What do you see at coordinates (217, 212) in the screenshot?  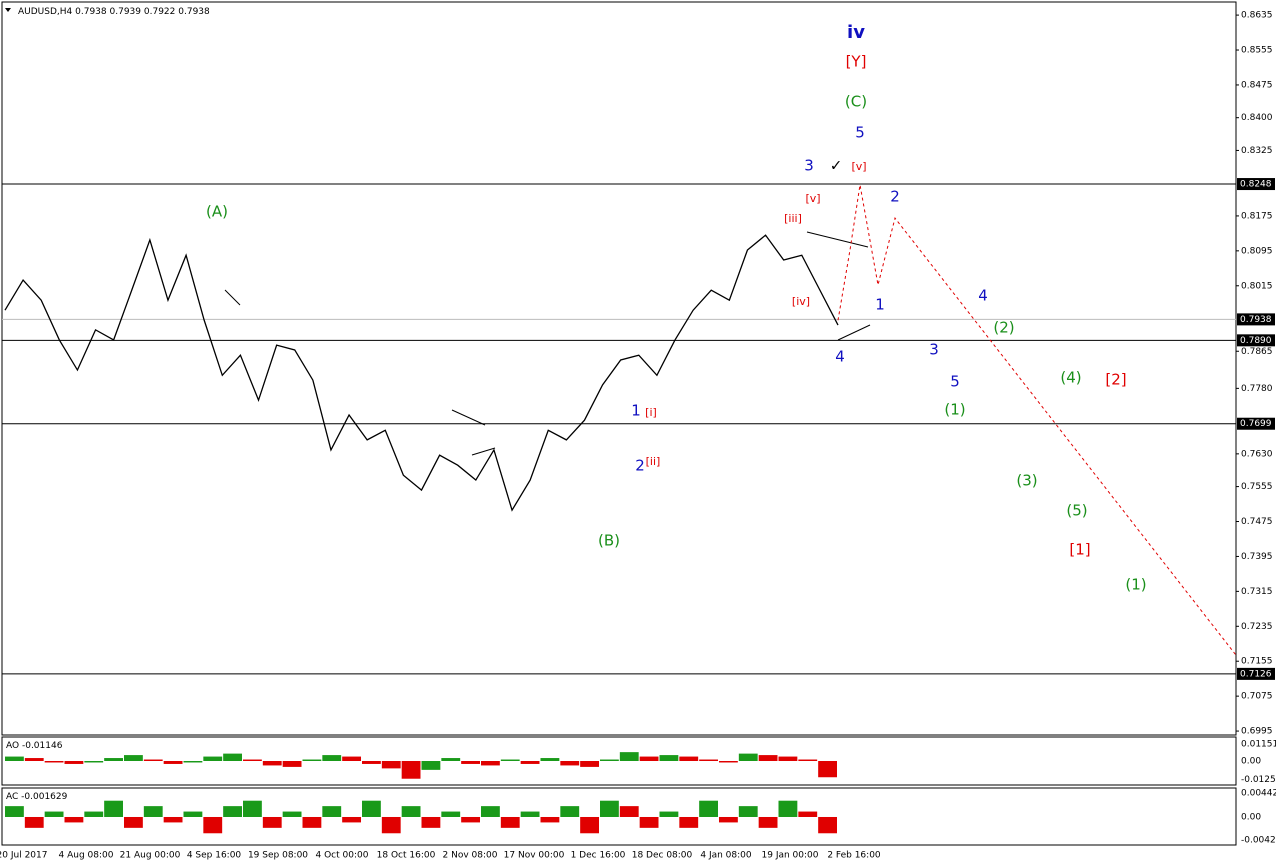 I see `wave-label: (A)` at bounding box center [217, 212].